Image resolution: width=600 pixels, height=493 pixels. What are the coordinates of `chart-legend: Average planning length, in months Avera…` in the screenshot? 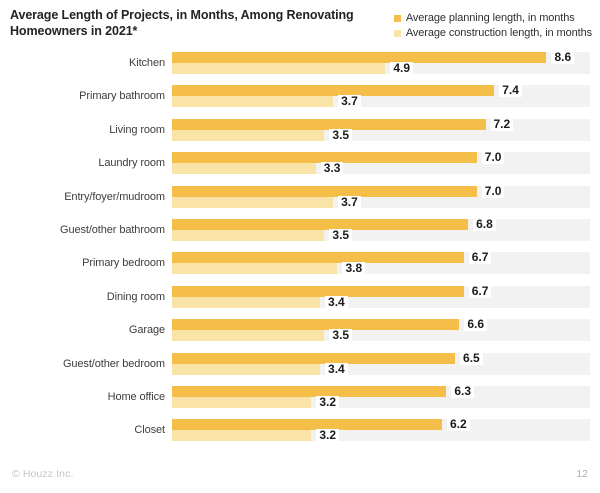 It's located at (492, 24).